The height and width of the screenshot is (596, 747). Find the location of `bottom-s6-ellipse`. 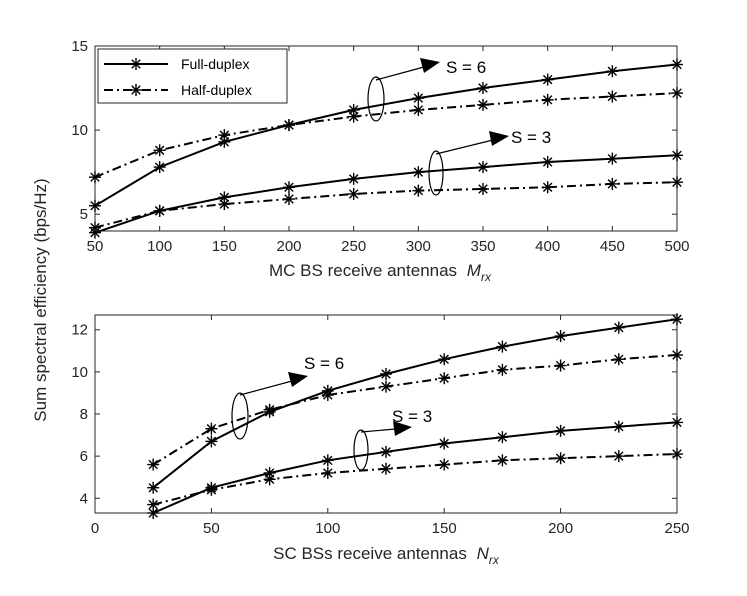

bottom-s6-ellipse is located at coordinates (240, 416).